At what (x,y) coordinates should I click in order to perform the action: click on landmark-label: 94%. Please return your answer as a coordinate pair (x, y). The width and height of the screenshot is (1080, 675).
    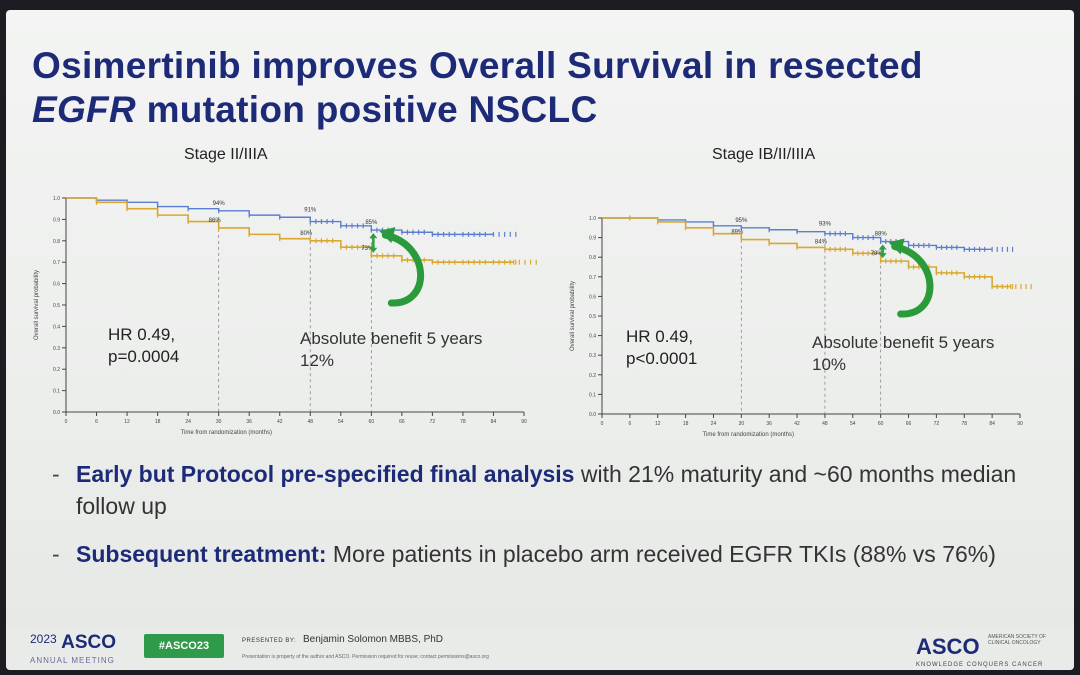
    Looking at the image, I should click on (219, 204).